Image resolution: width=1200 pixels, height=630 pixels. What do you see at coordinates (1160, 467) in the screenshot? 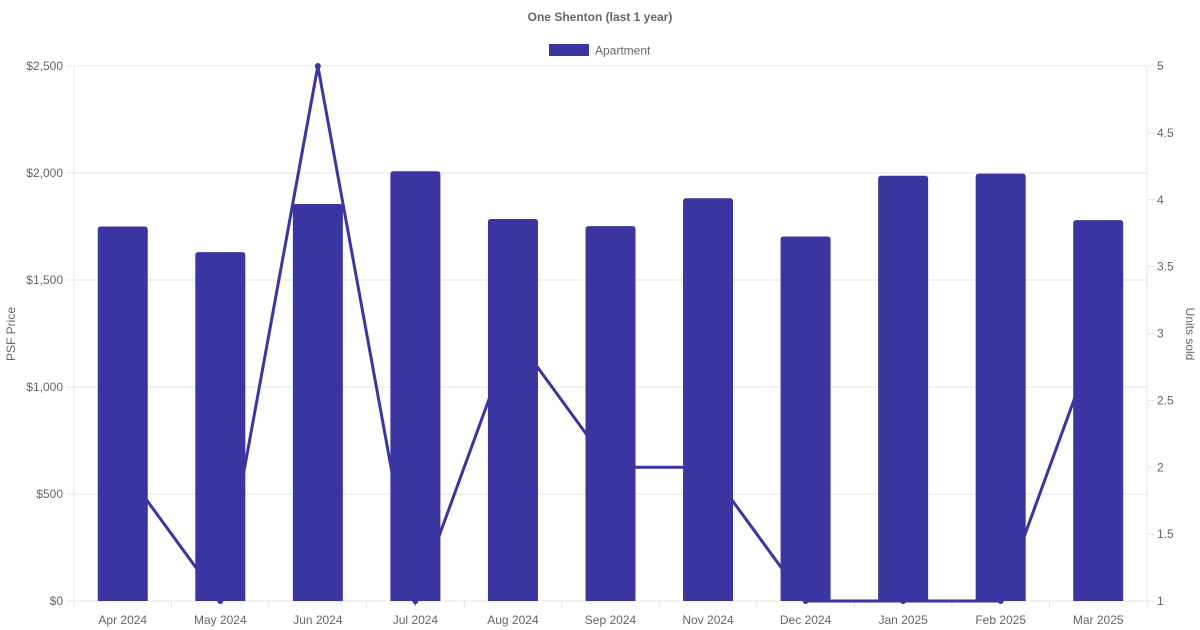
I see `y2-tick-label: 2` at bounding box center [1160, 467].